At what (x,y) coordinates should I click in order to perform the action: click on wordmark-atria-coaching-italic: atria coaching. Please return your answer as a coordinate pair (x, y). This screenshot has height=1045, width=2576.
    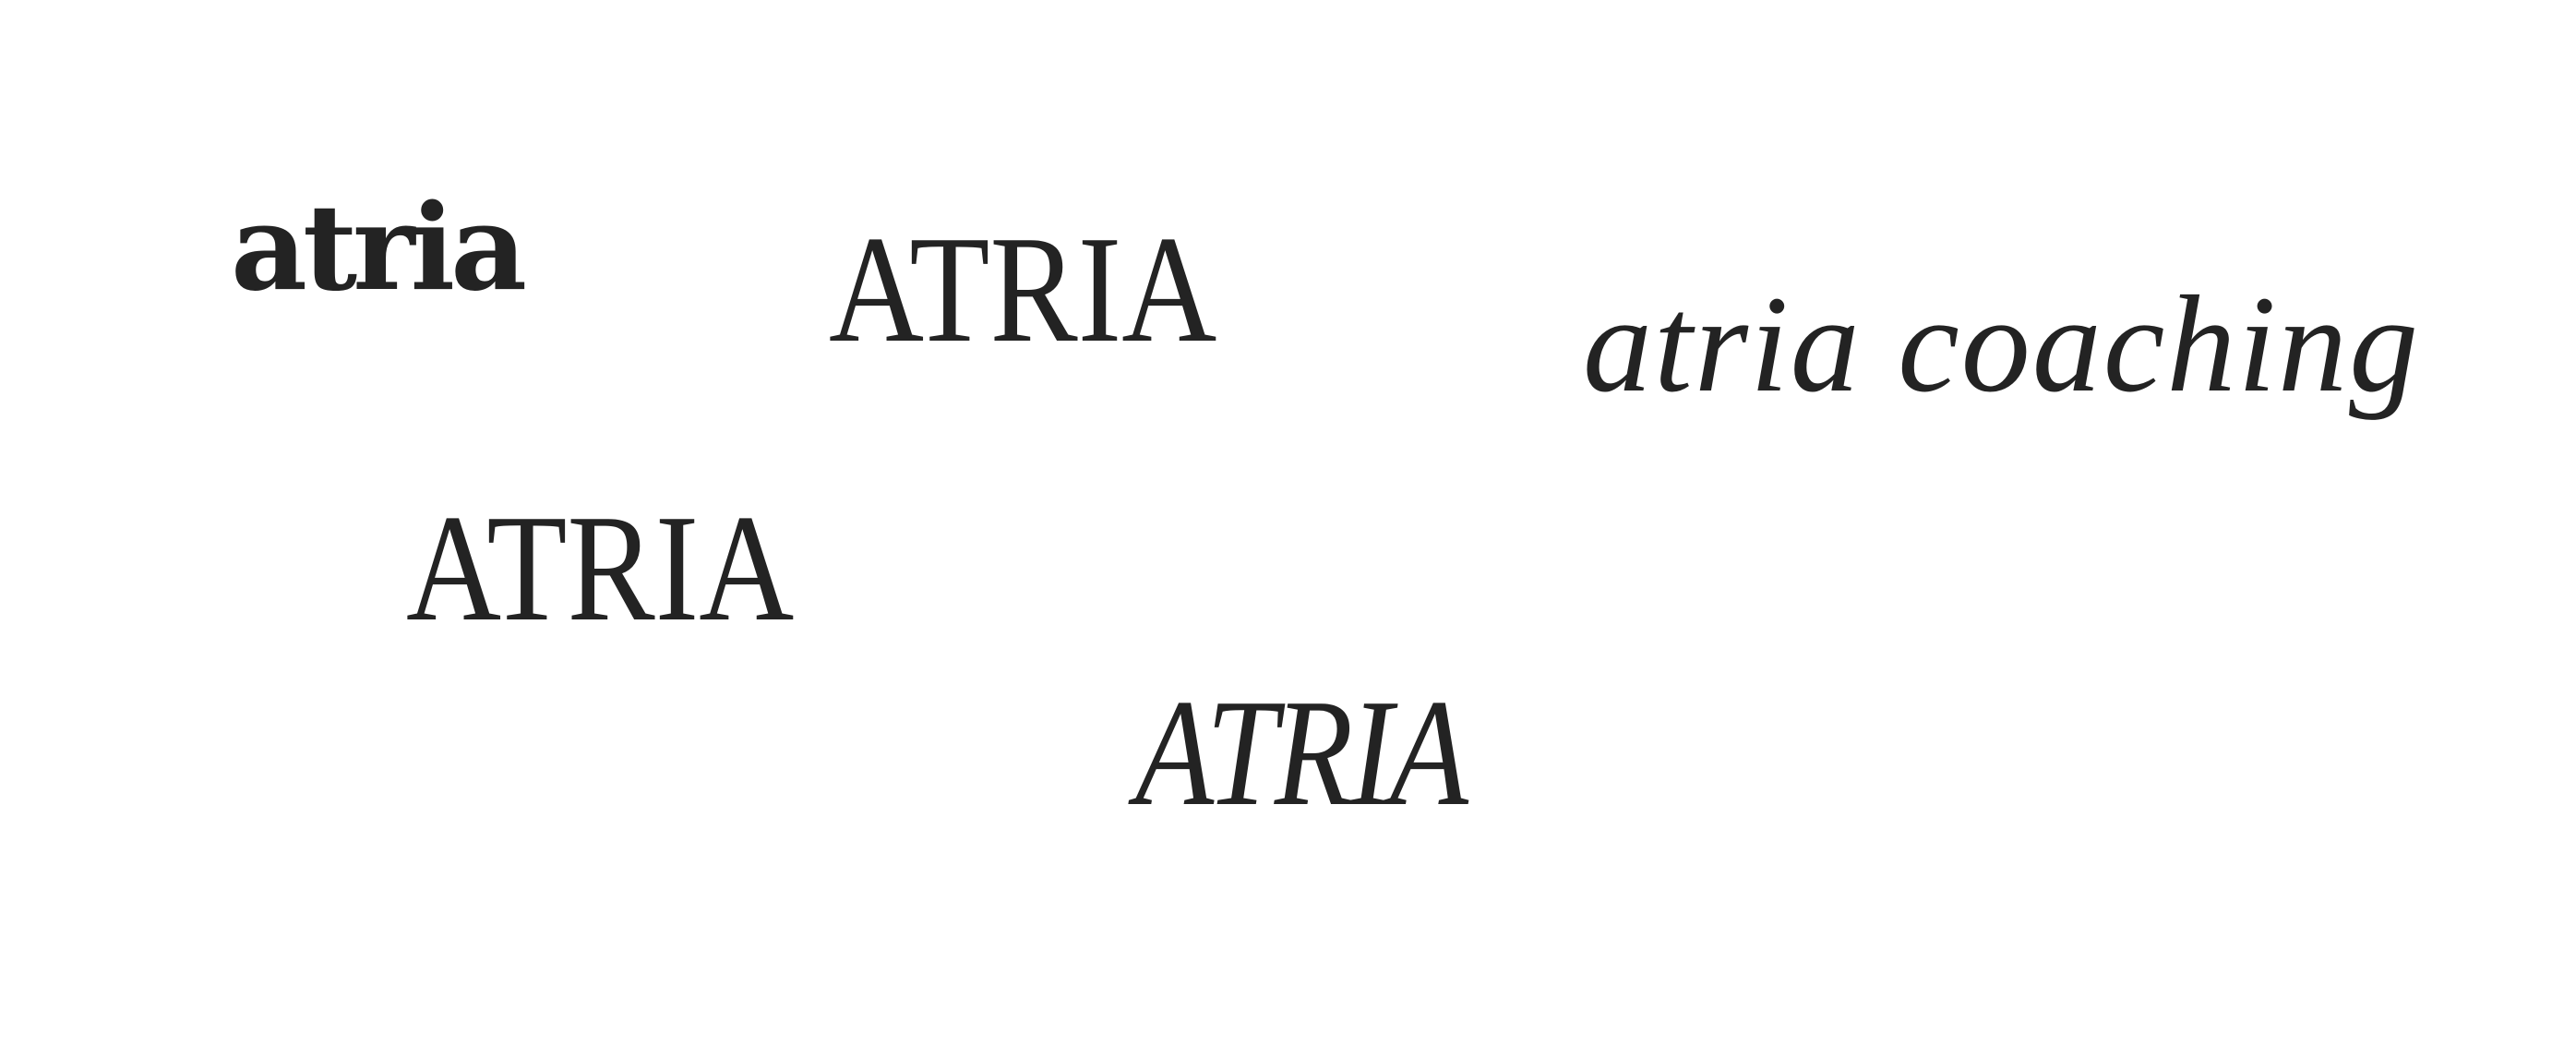
    Looking at the image, I should click on (2002, 345).